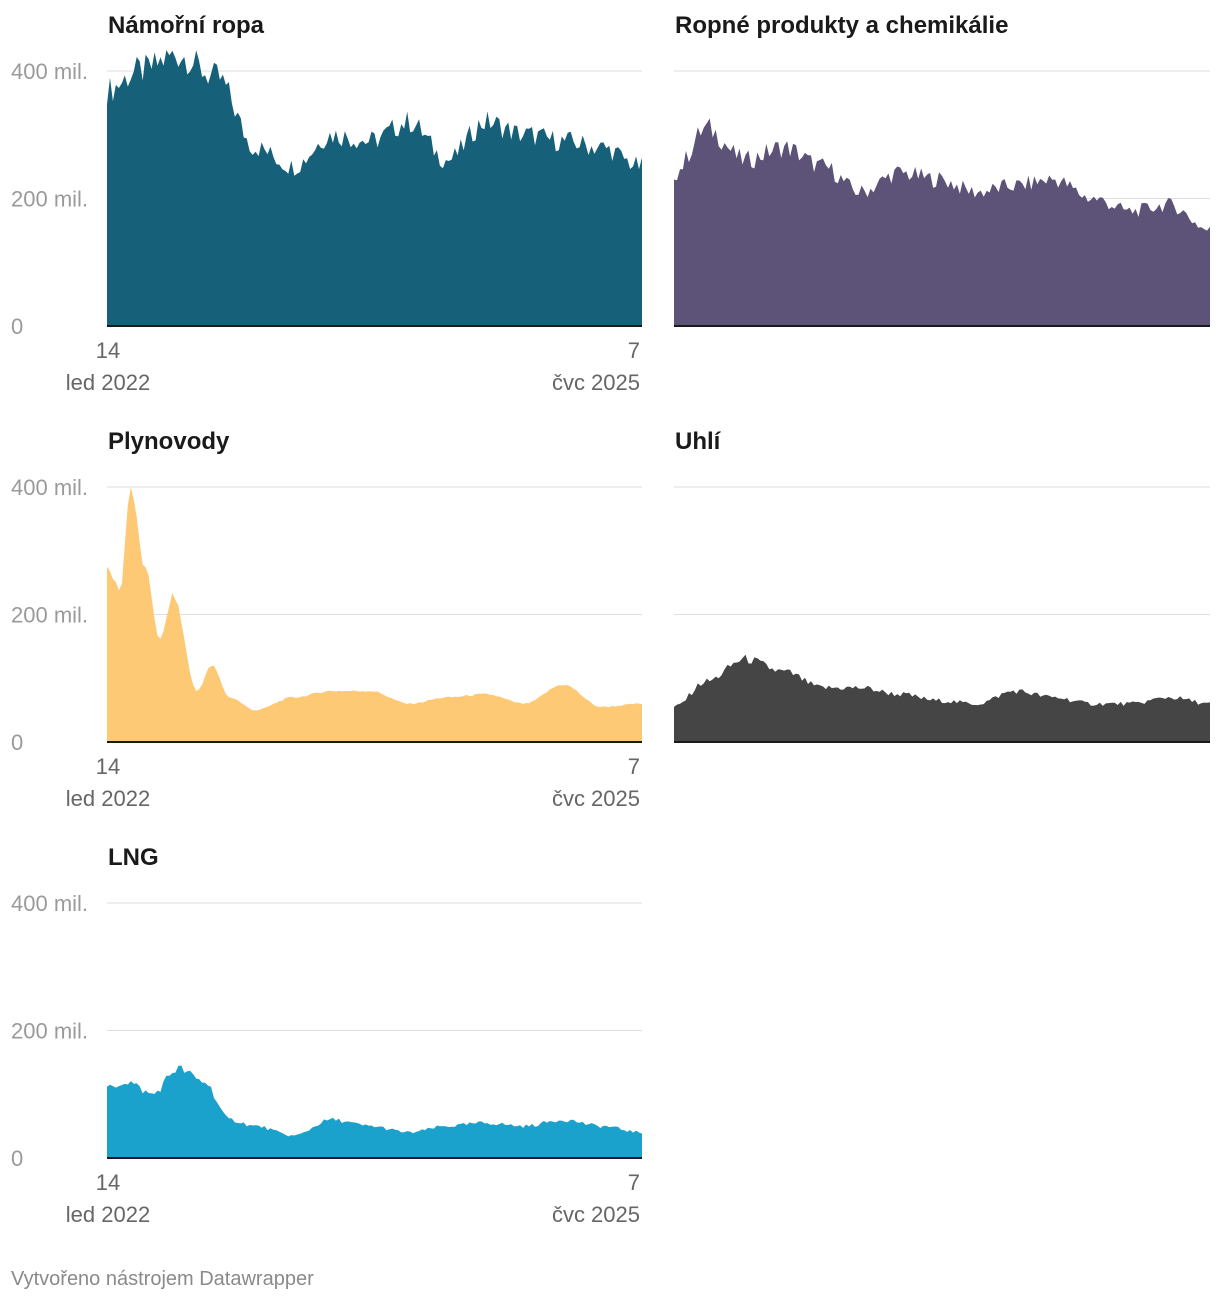 This screenshot has width=1220, height=1304. What do you see at coordinates (841, 25) in the screenshot?
I see `panel-title: Ropné produkty a chemikálie` at bounding box center [841, 25].